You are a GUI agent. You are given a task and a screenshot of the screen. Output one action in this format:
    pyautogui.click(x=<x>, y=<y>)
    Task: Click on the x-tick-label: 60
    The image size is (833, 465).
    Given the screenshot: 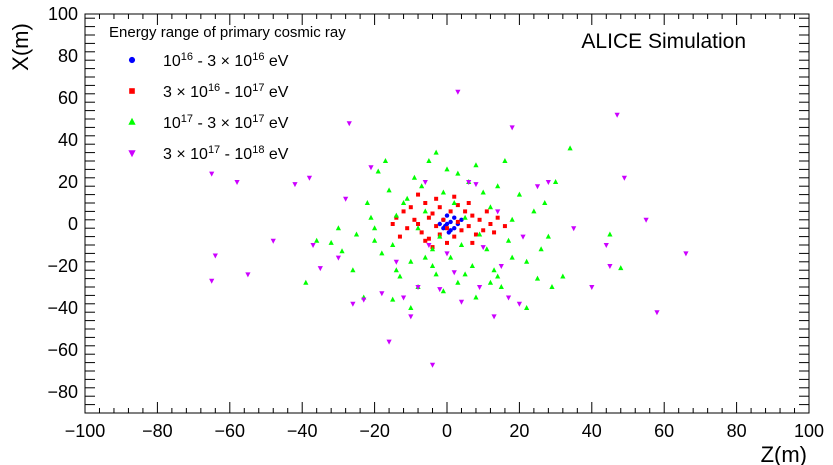 What is the action you would take?
    pyautogui.click(x=664, y=431)
    